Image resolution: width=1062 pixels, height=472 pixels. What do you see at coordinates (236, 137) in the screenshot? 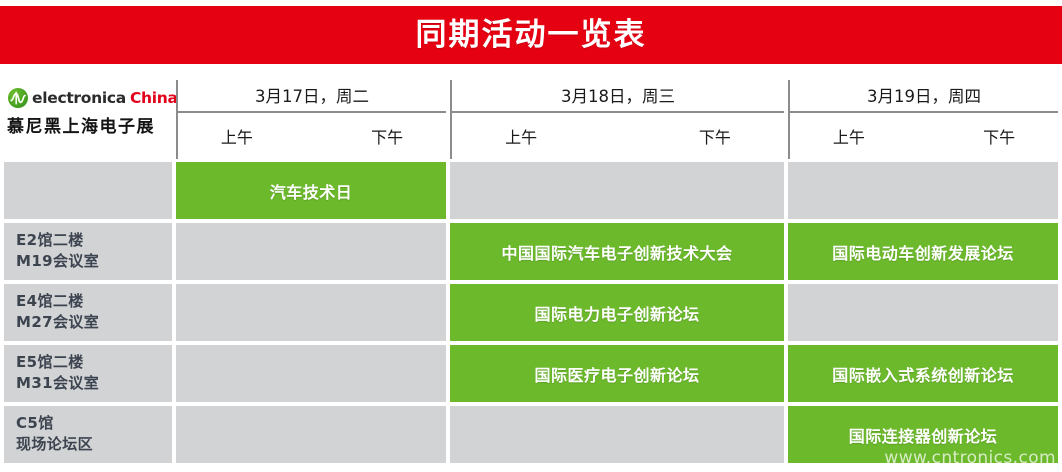
I see `day-am-1: 上午` at bounding box center [236, 137].